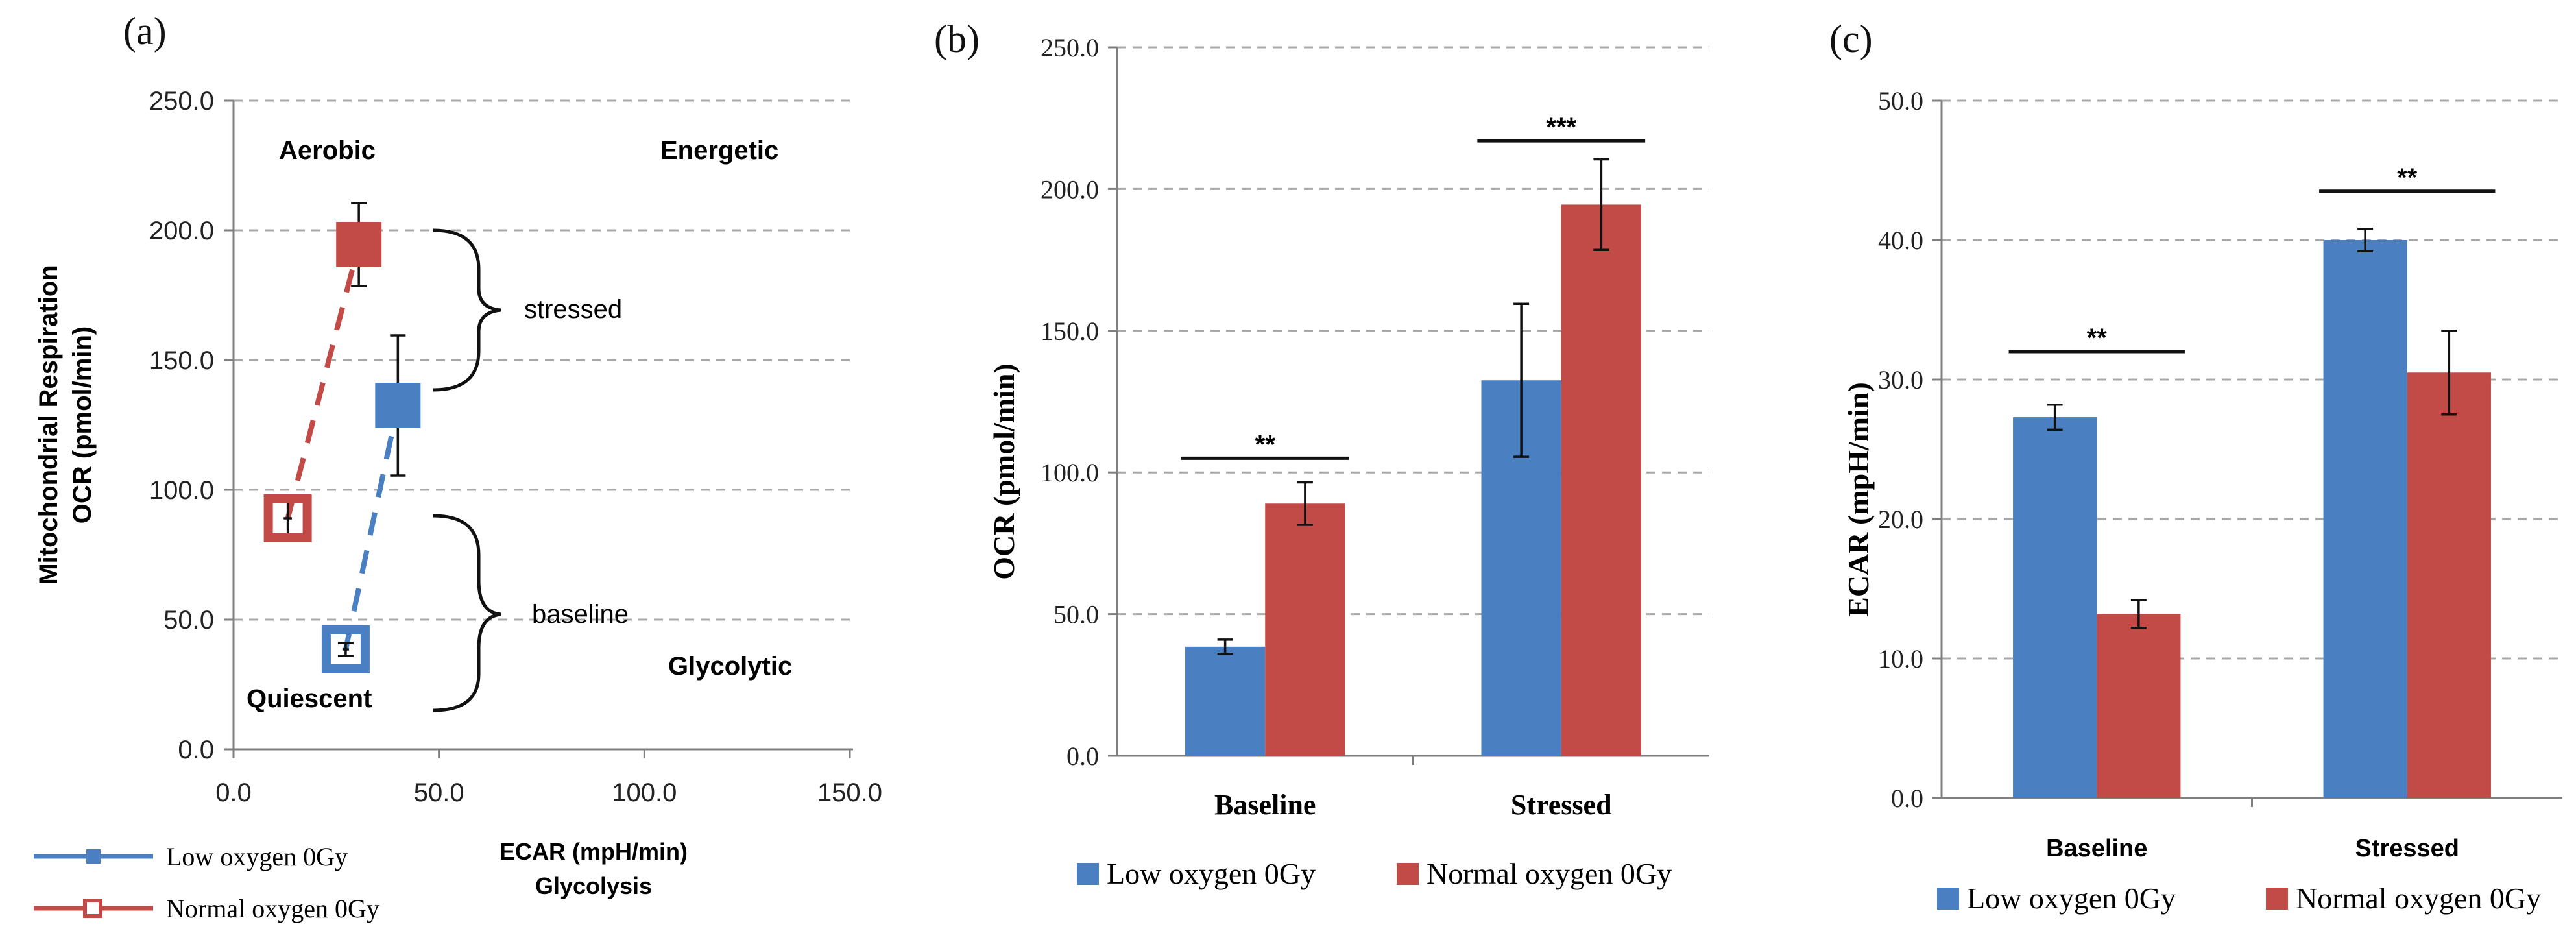 Image resolution: width=2576 pixels, height=942 pixels. I want to click on panel-a-y-axis-subtitle: OCR (pmol/min), so click(82, 425).